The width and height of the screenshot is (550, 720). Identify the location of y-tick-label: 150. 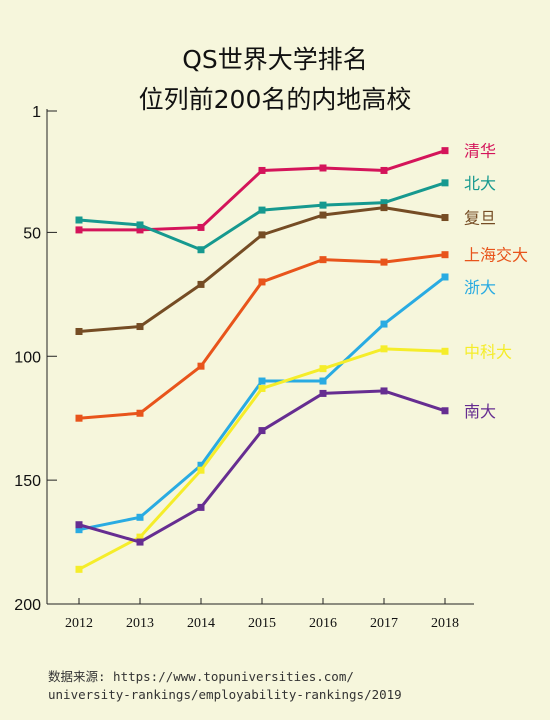
(27, 481).